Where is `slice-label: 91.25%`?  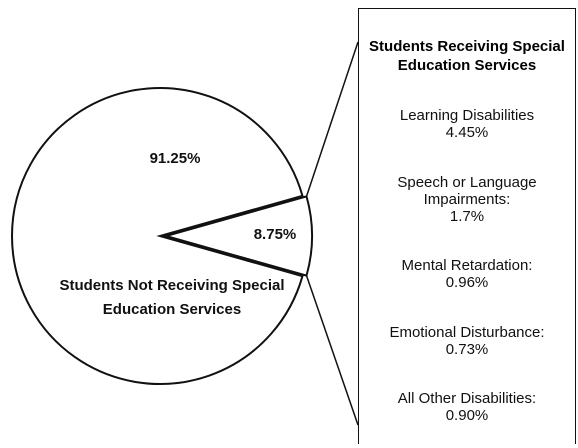 slice-label: 91.25% is located at coordinates (175, 158).